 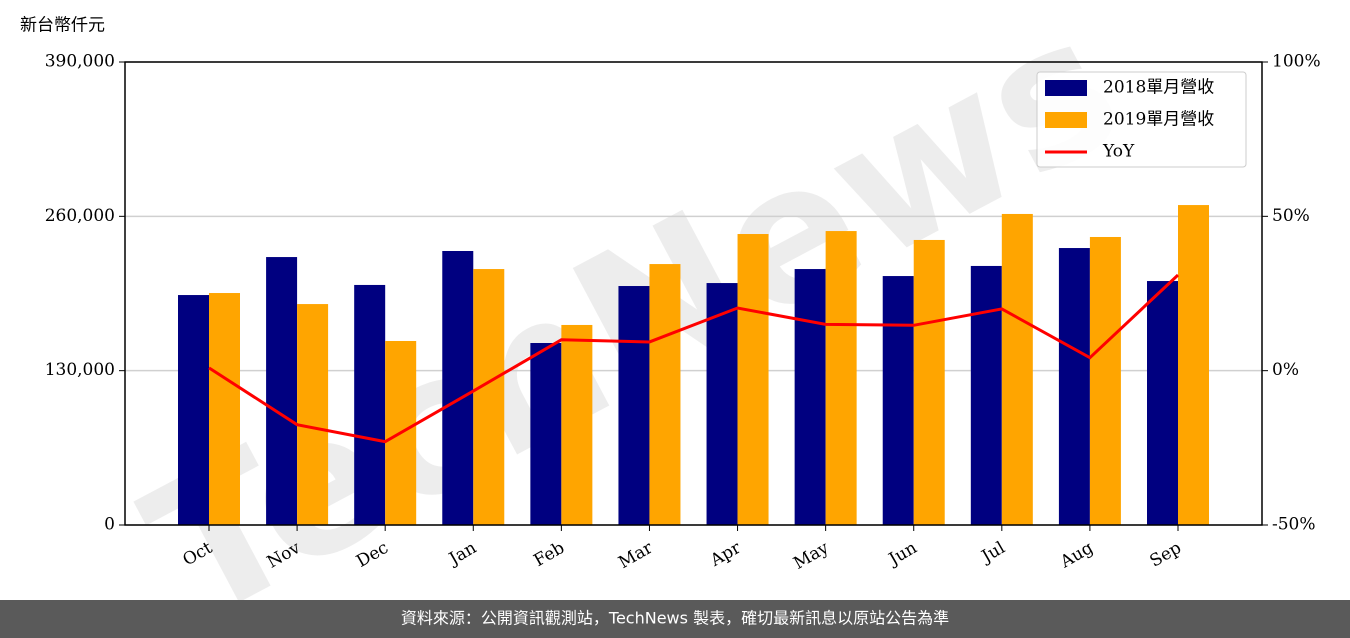 I want to click on y-tick-label: 0, so click(x=109, y=525).